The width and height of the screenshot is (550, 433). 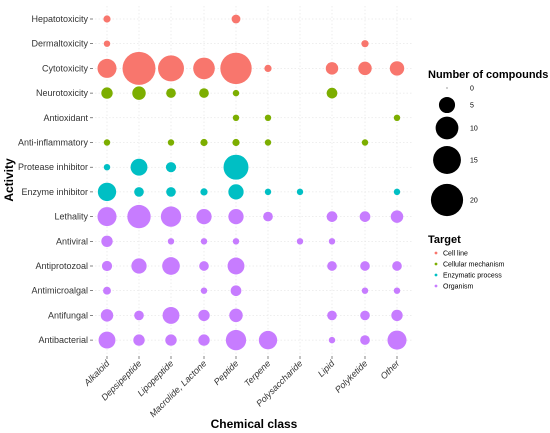 What do you see at coordinates (488, 75) in the screenshot?
I see `size-legend-title: Number of compounds` at bounding box center [488, 75].